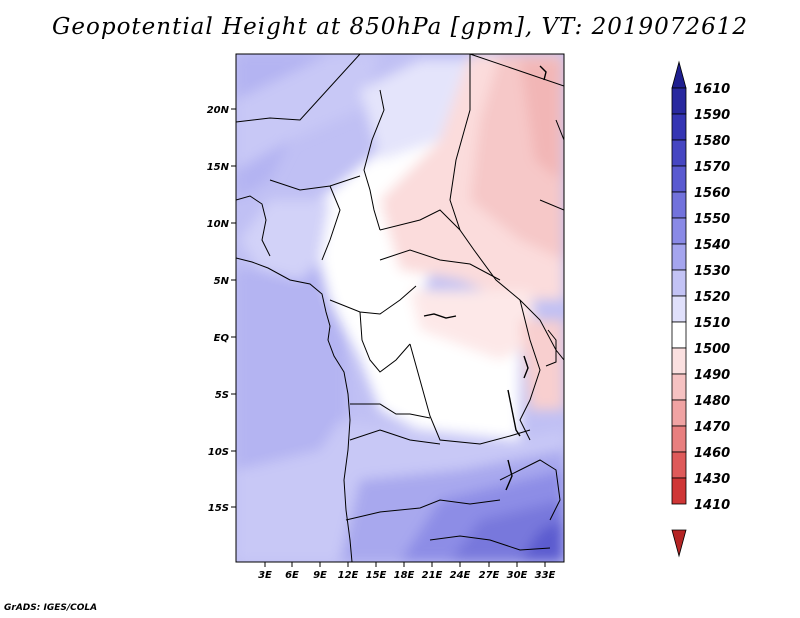 The width and height of the screenshot is (800, 618). Describe the element at coordinates (712, 479) in the screenshot. I see `colorbar-level-label: 1430` at that location.